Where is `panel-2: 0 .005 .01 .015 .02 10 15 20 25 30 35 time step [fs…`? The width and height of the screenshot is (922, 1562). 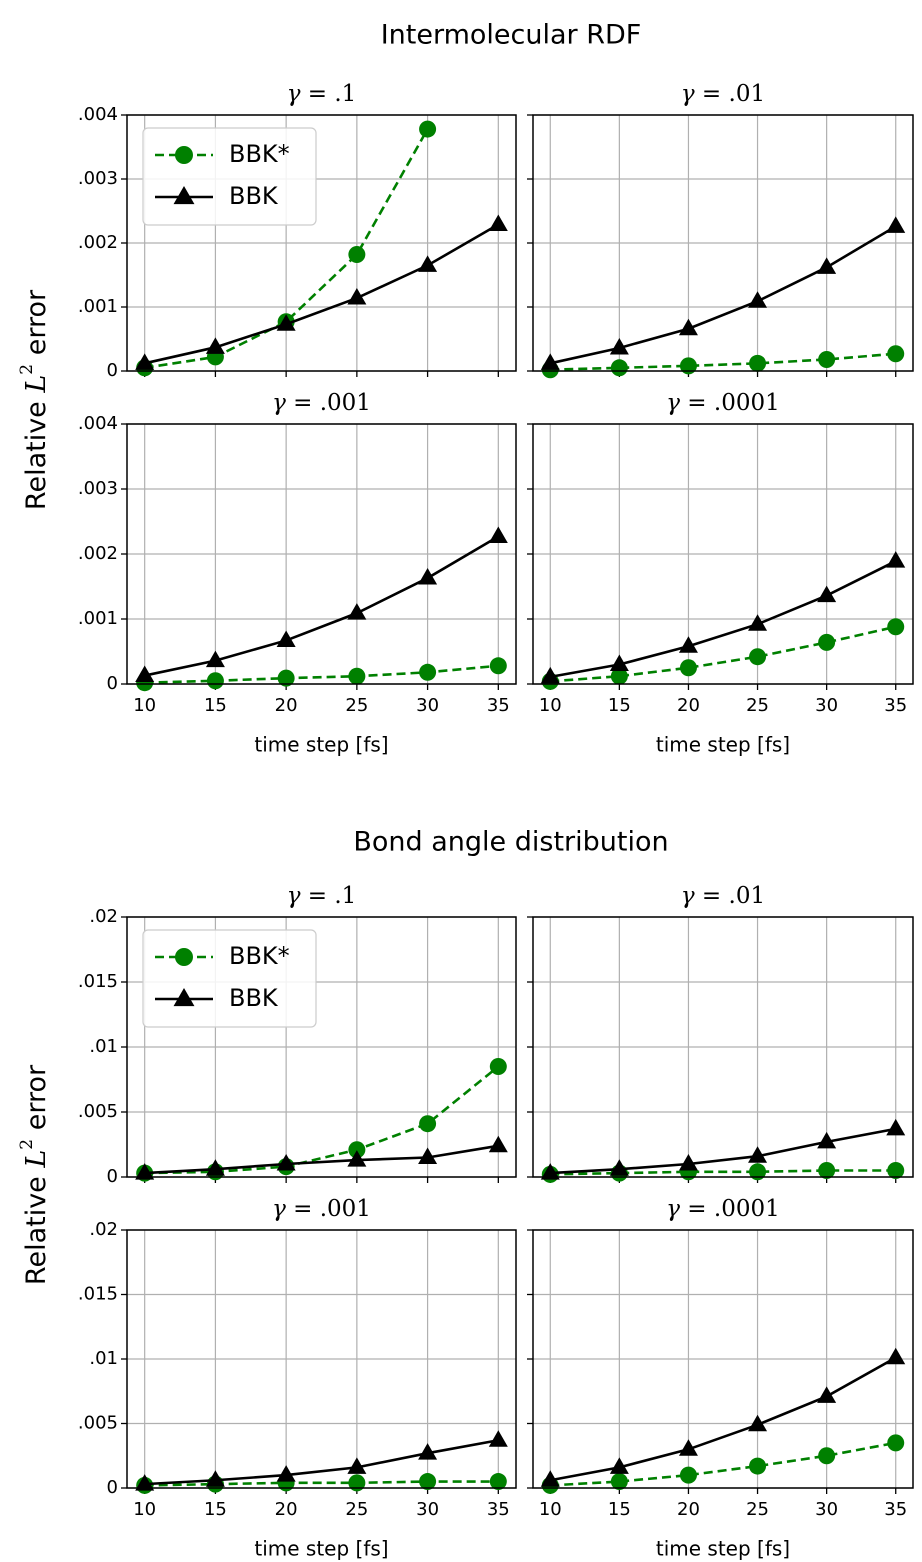
panel-2: 0 .005 .01 .015 .02 10 15 20 25 30 35 time step [fs… is located at coordinates (297, 1378).